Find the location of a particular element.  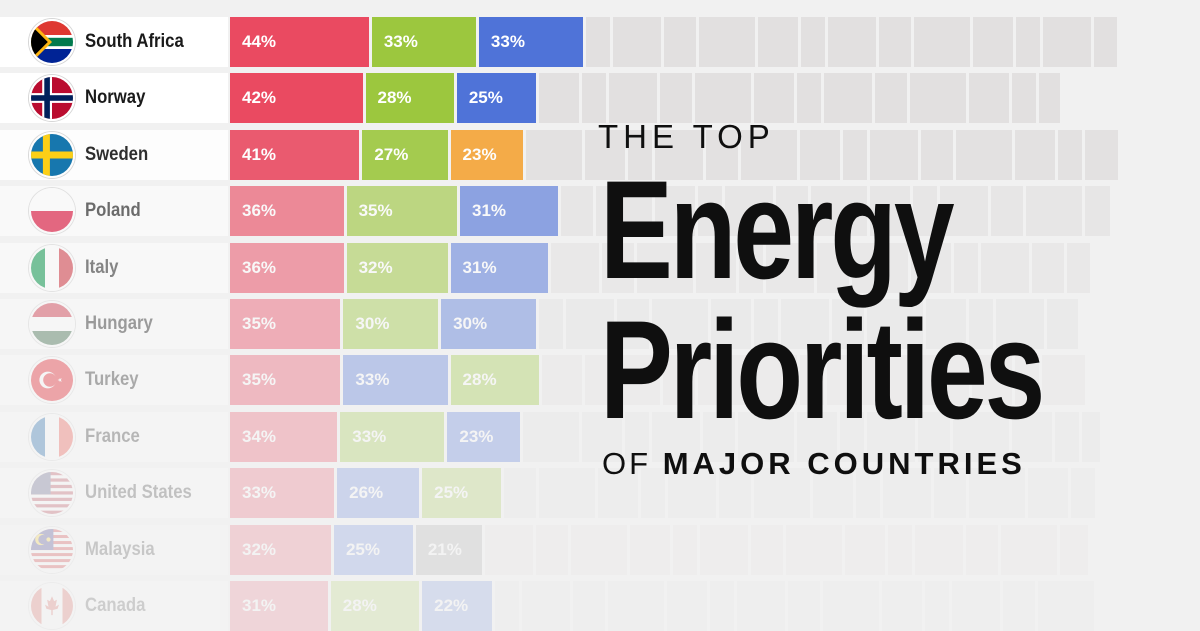

bar-segment-2: 33% is located at coordinates (395, 380).